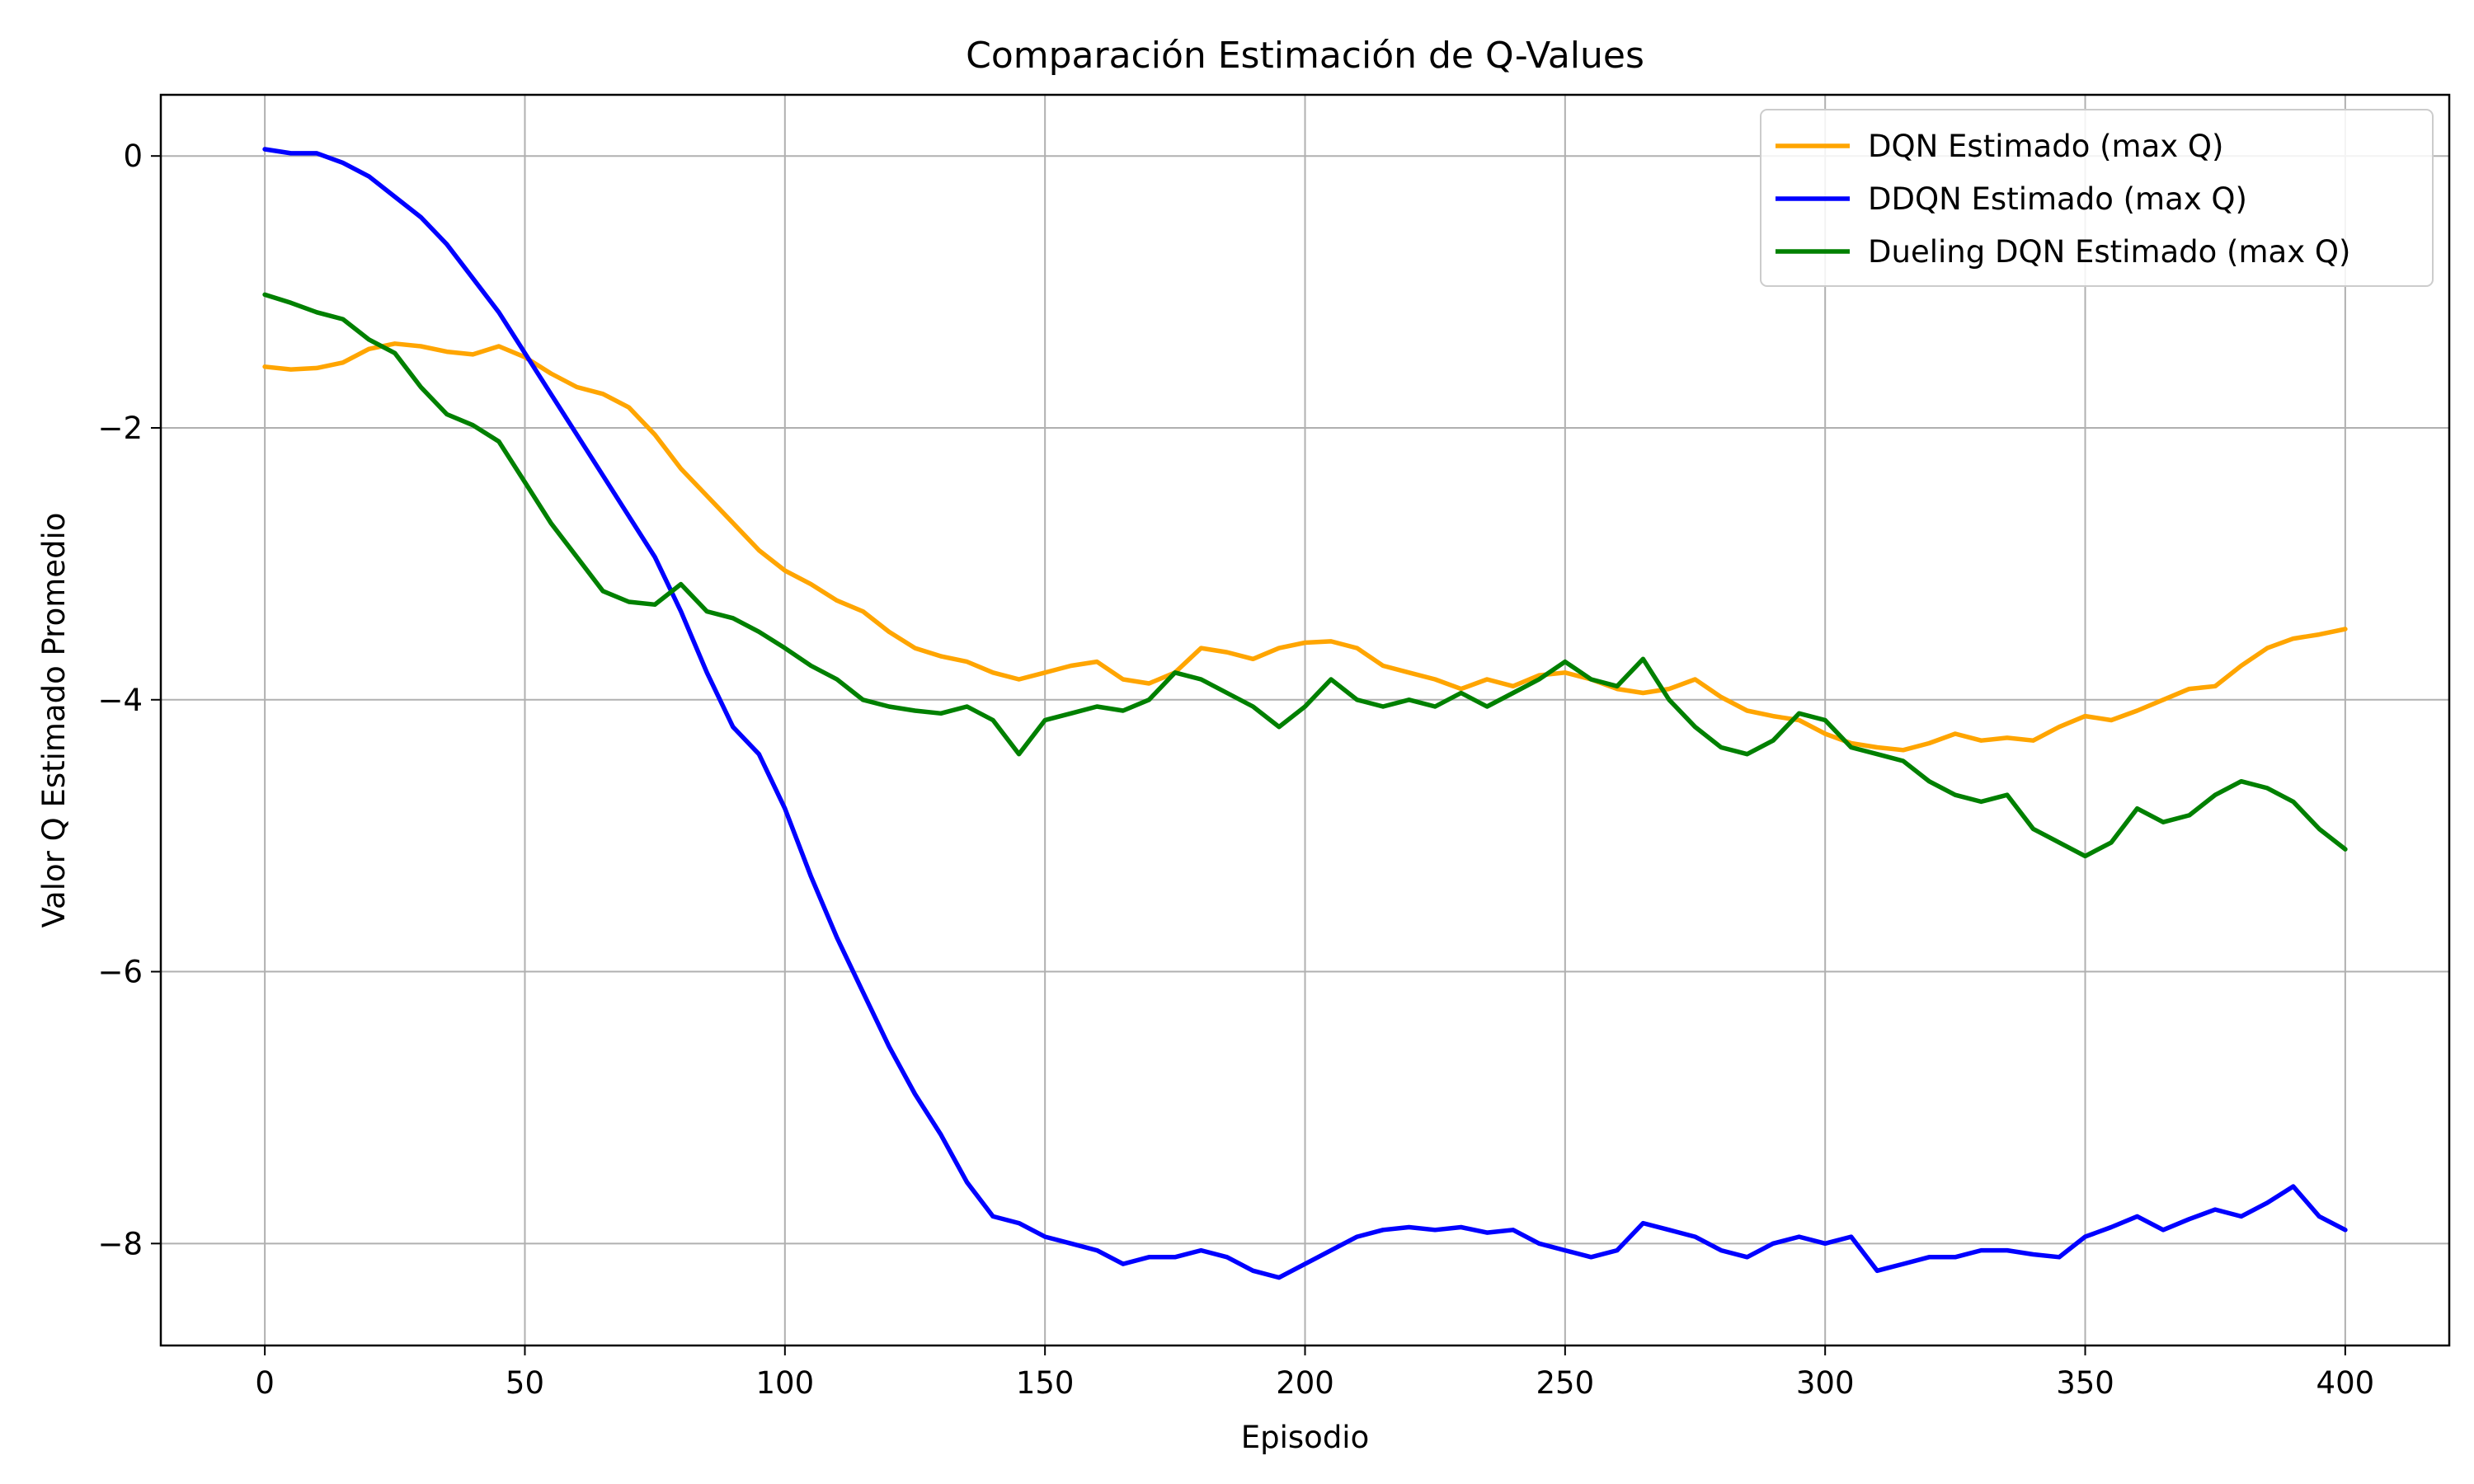 This screenshot has width=2474, height=1484. Describe the element at coordinates (1825, 1383) in the screenshot. I see `x-tick-label: 300` at that location.